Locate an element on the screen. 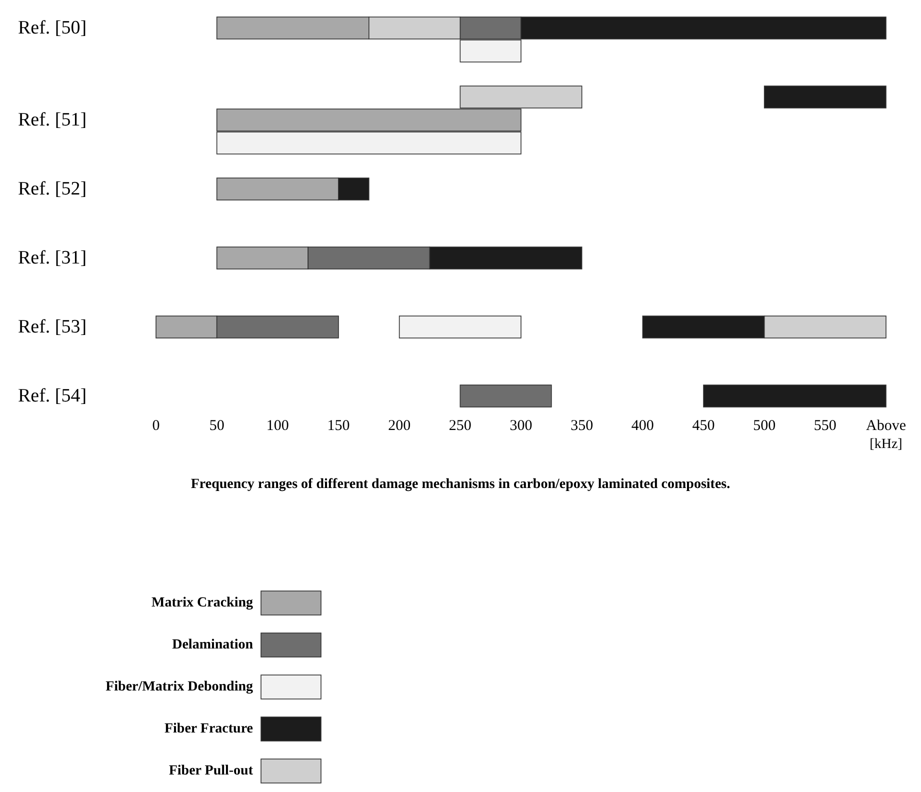  y-tick-label: Ref. [50] is located at coordinates (52, 28).